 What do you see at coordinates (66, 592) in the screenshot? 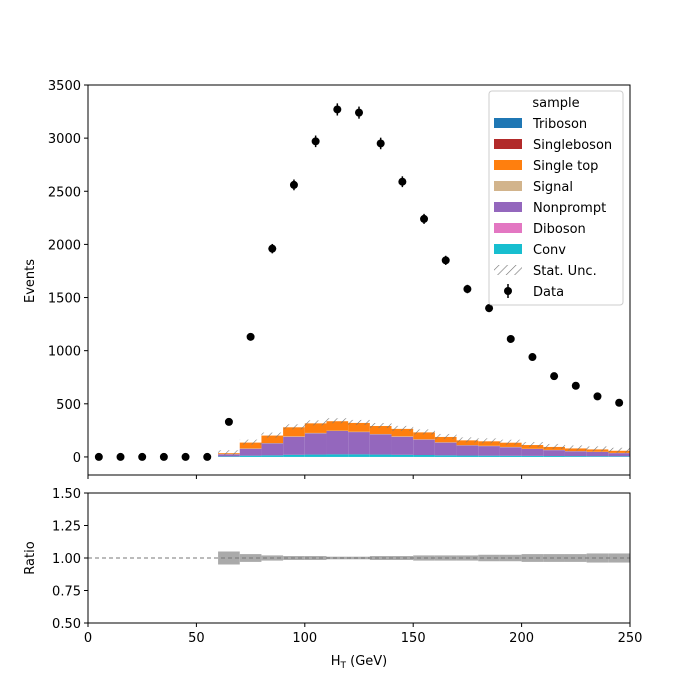
I see `ratio-y-tick-label: 0.75` at bounding box center [66, 592].